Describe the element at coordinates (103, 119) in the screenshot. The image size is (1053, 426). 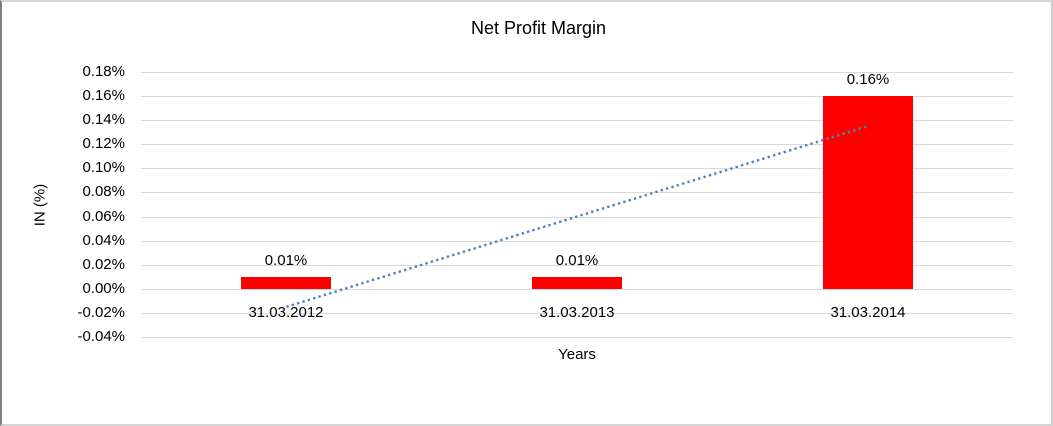
I see `y-tick-label: 0.14%` at that location.